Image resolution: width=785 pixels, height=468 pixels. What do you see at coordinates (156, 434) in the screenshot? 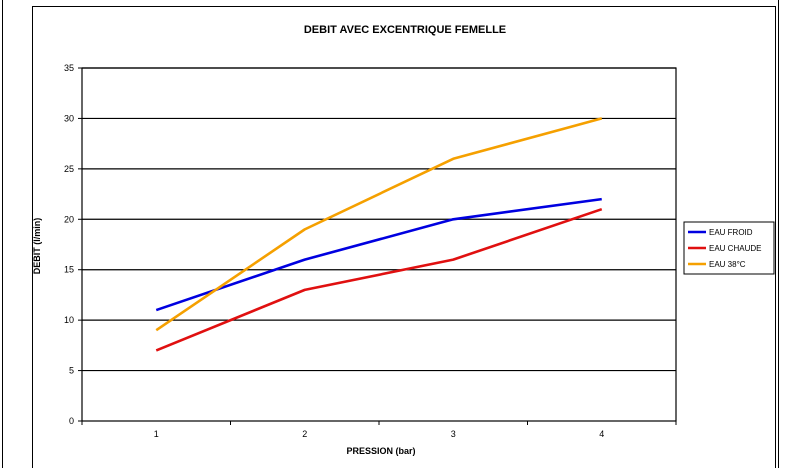
I see `x-tick-label: 1` at bounding box center [156, 434].